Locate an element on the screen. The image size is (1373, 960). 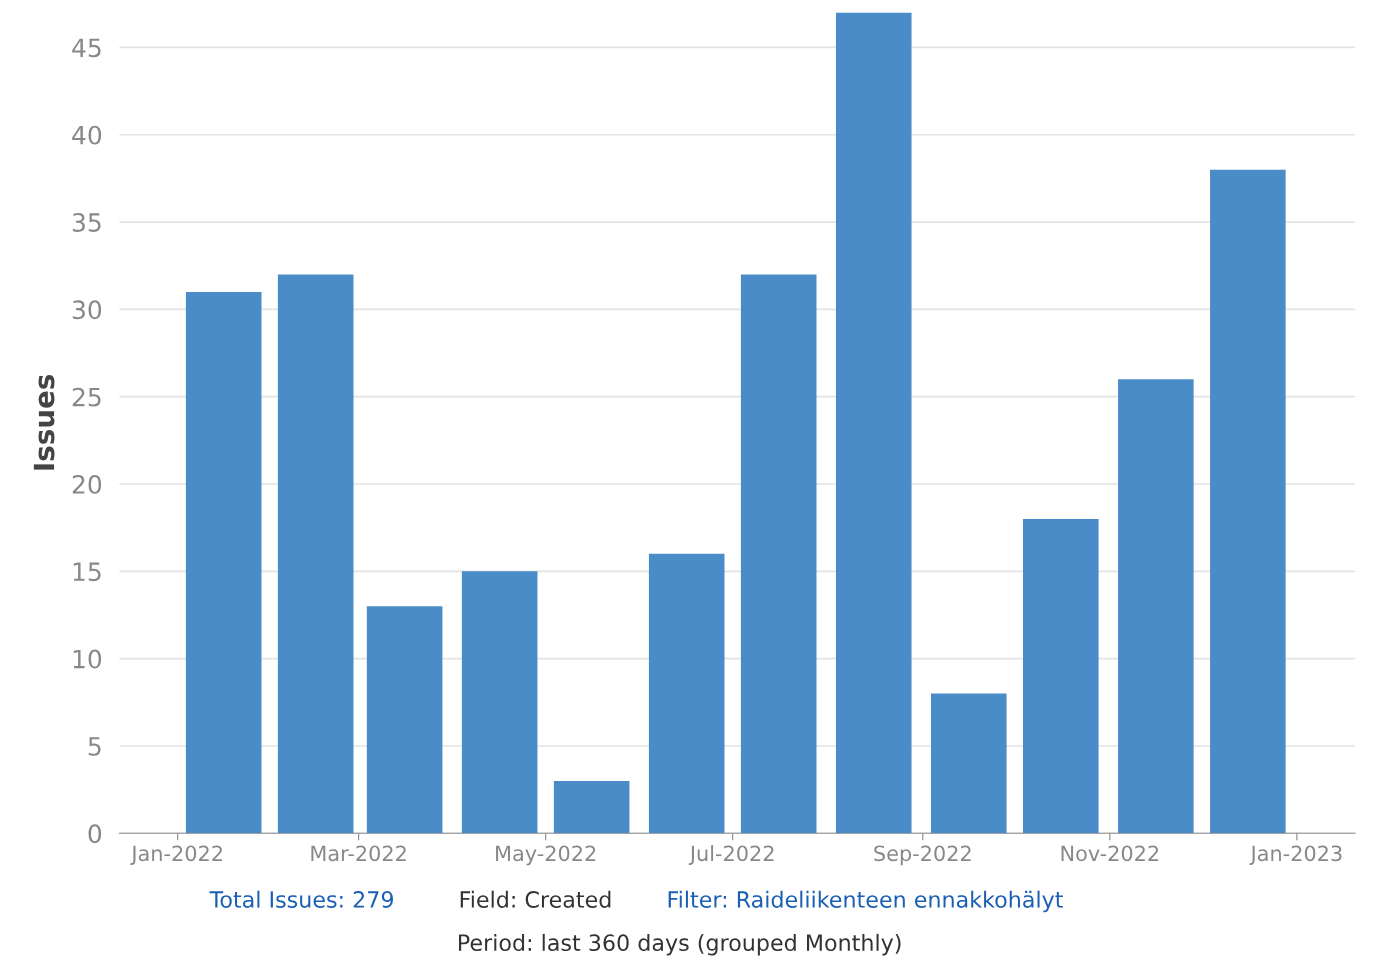
x-tick-label: Jan-2023 is located at coordinates (1295, 855).